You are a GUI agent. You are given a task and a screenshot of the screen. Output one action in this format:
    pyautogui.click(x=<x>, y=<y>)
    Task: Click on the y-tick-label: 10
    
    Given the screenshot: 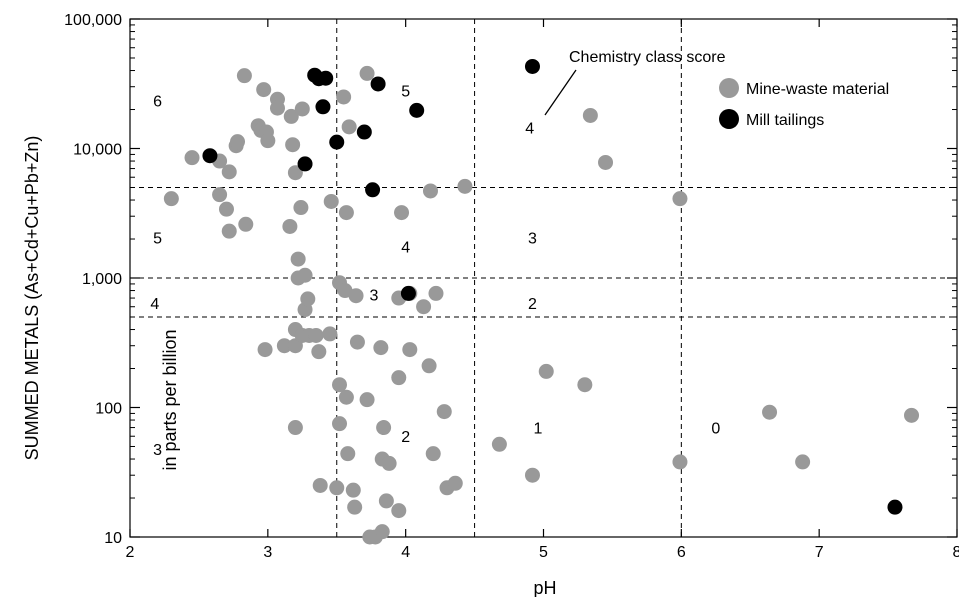 What is the action you would take?
    pyautogui.click(x=113, y=538)
    